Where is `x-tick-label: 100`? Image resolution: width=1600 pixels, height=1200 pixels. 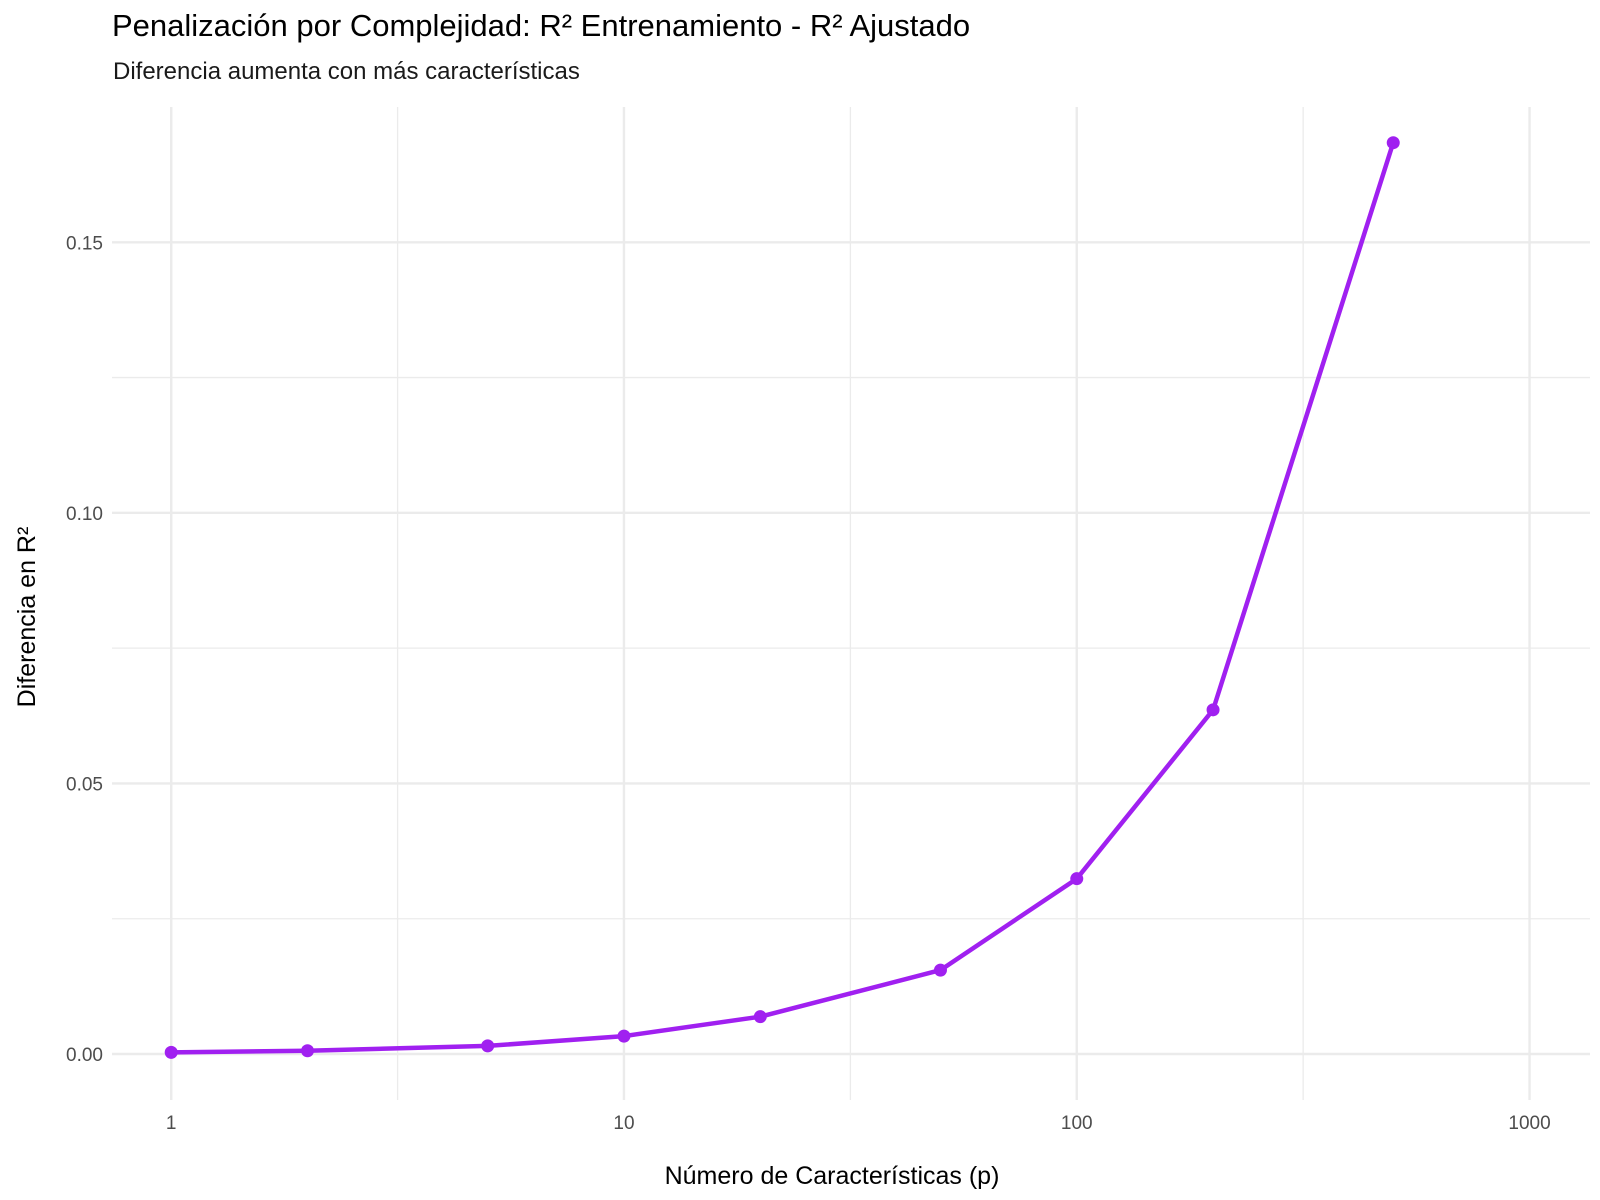
x-tick-label: 100 is located at coordinates (1077, 1123).